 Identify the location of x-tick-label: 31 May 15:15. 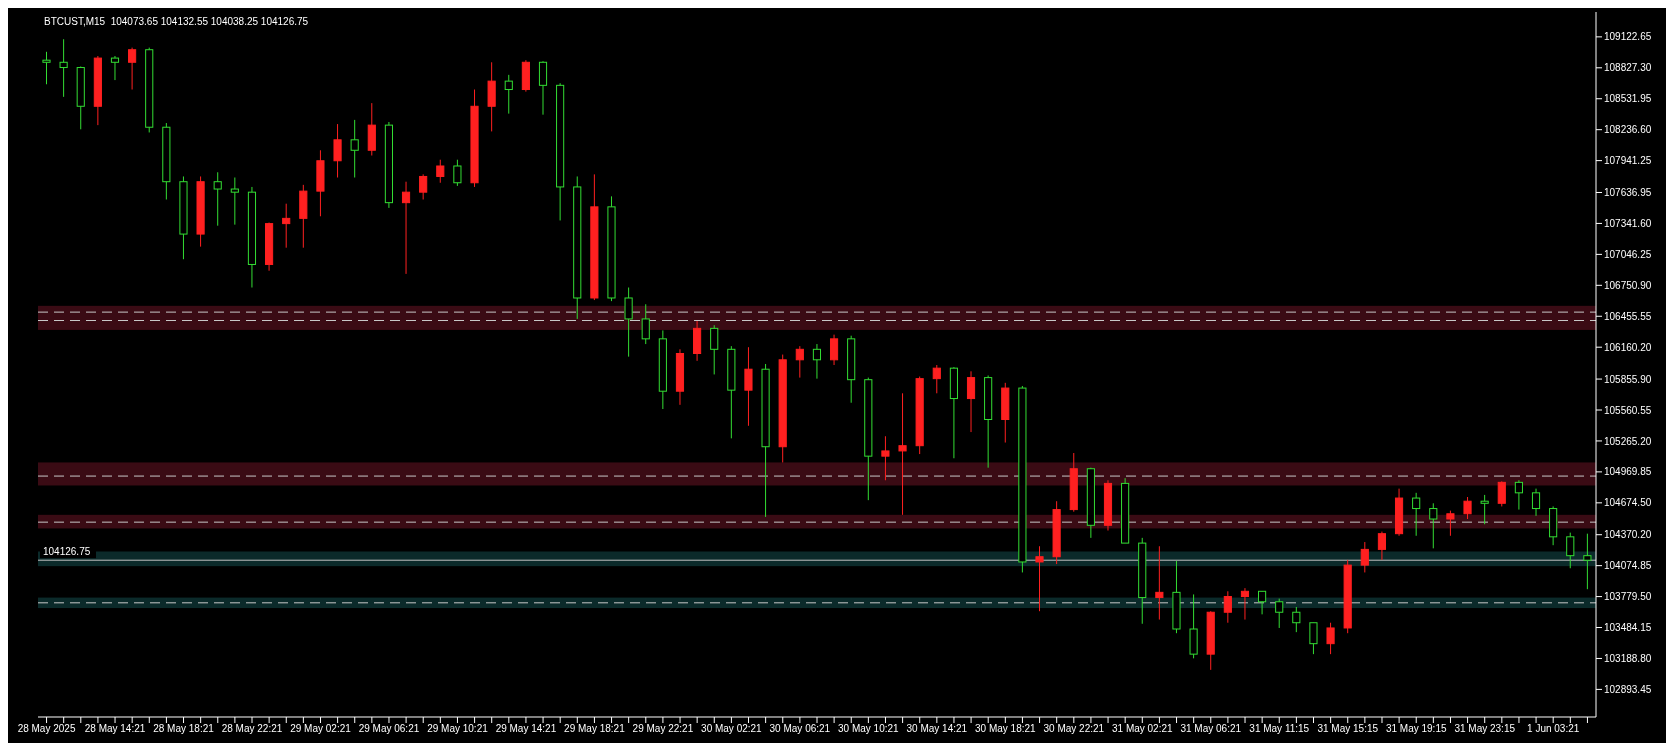
(1348, 729).